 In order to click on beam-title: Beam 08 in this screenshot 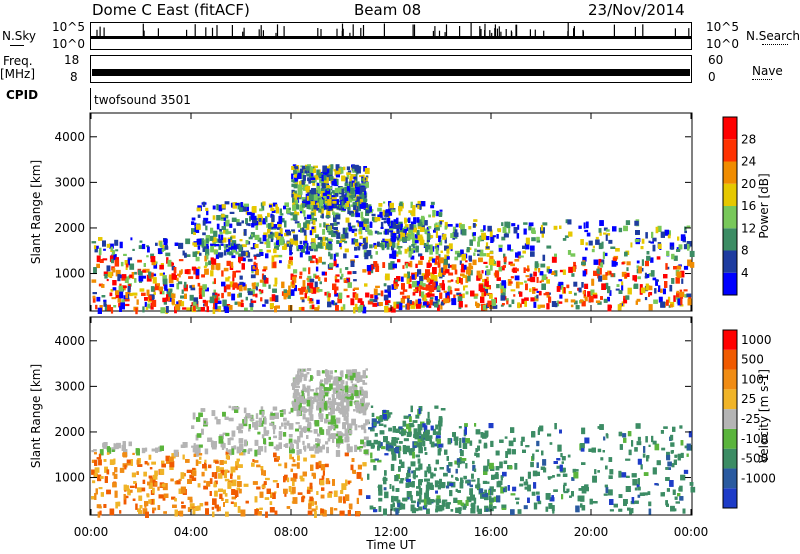, I will do `click(388, 10)`.